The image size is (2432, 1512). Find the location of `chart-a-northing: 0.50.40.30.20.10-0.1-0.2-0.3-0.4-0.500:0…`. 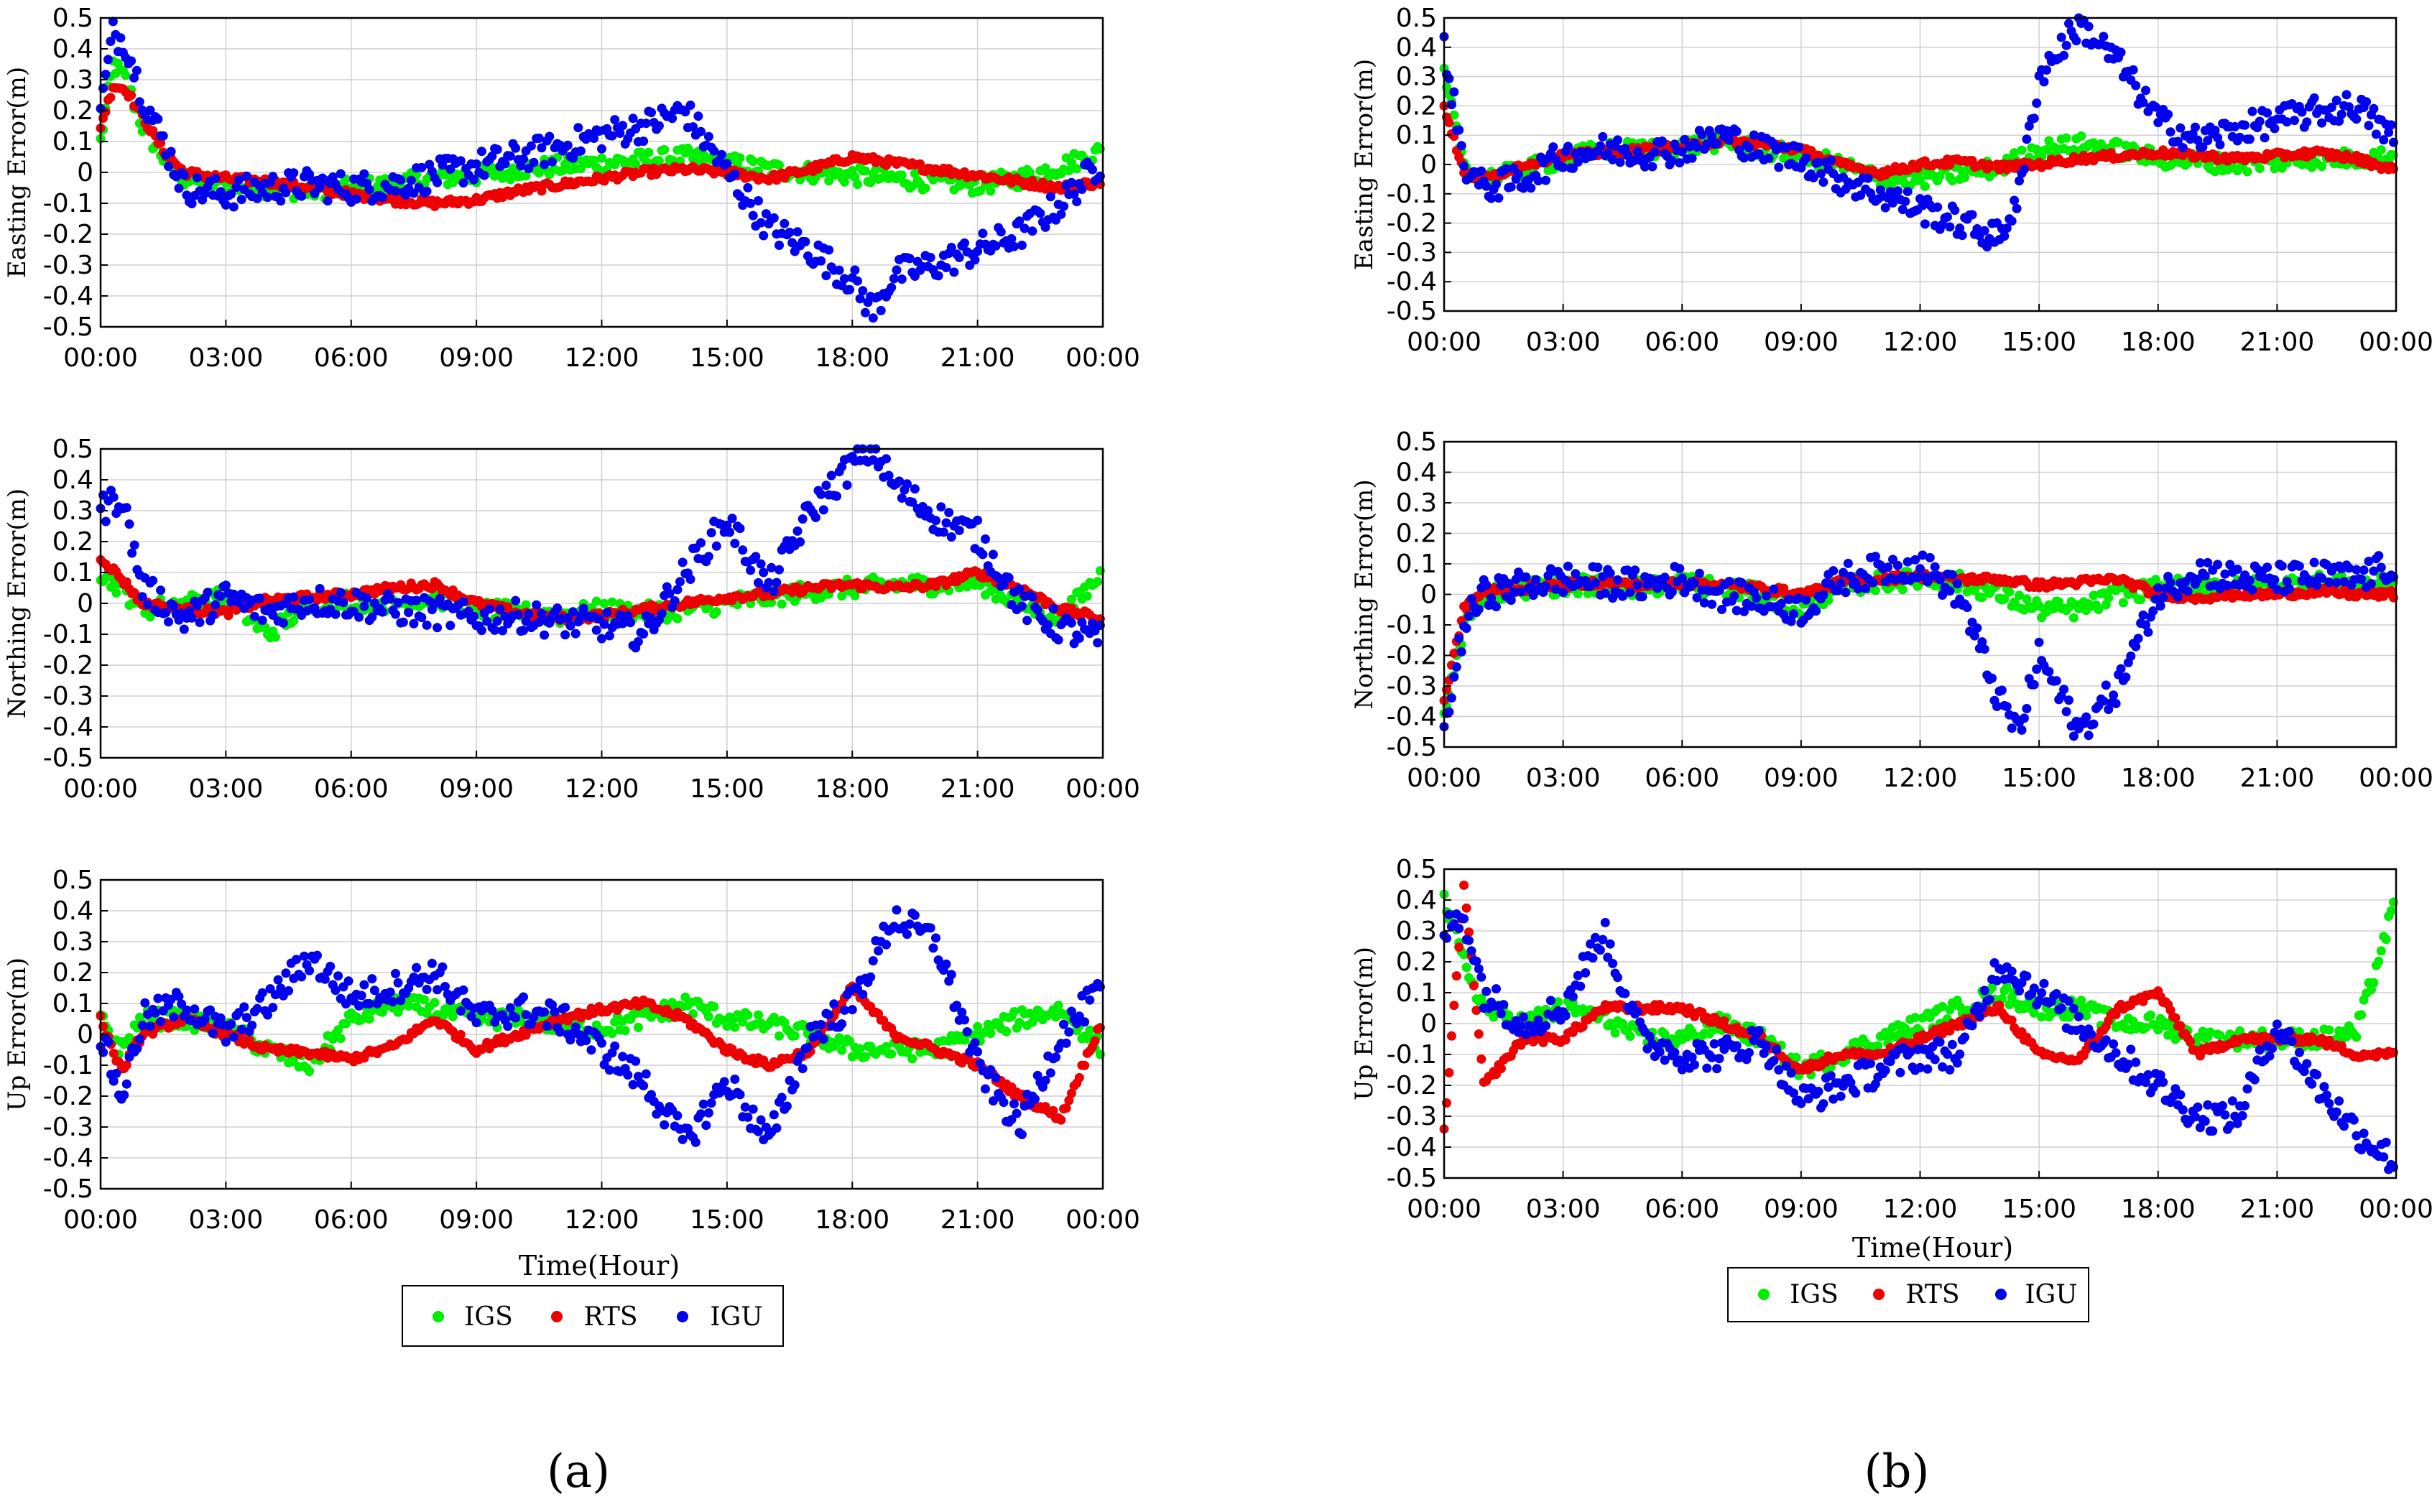

chart-a-northing: 0.50.40.30.20.10-0.1-0.2-0.3-0.4-0.500:0… is located at coordinates (571, 619).